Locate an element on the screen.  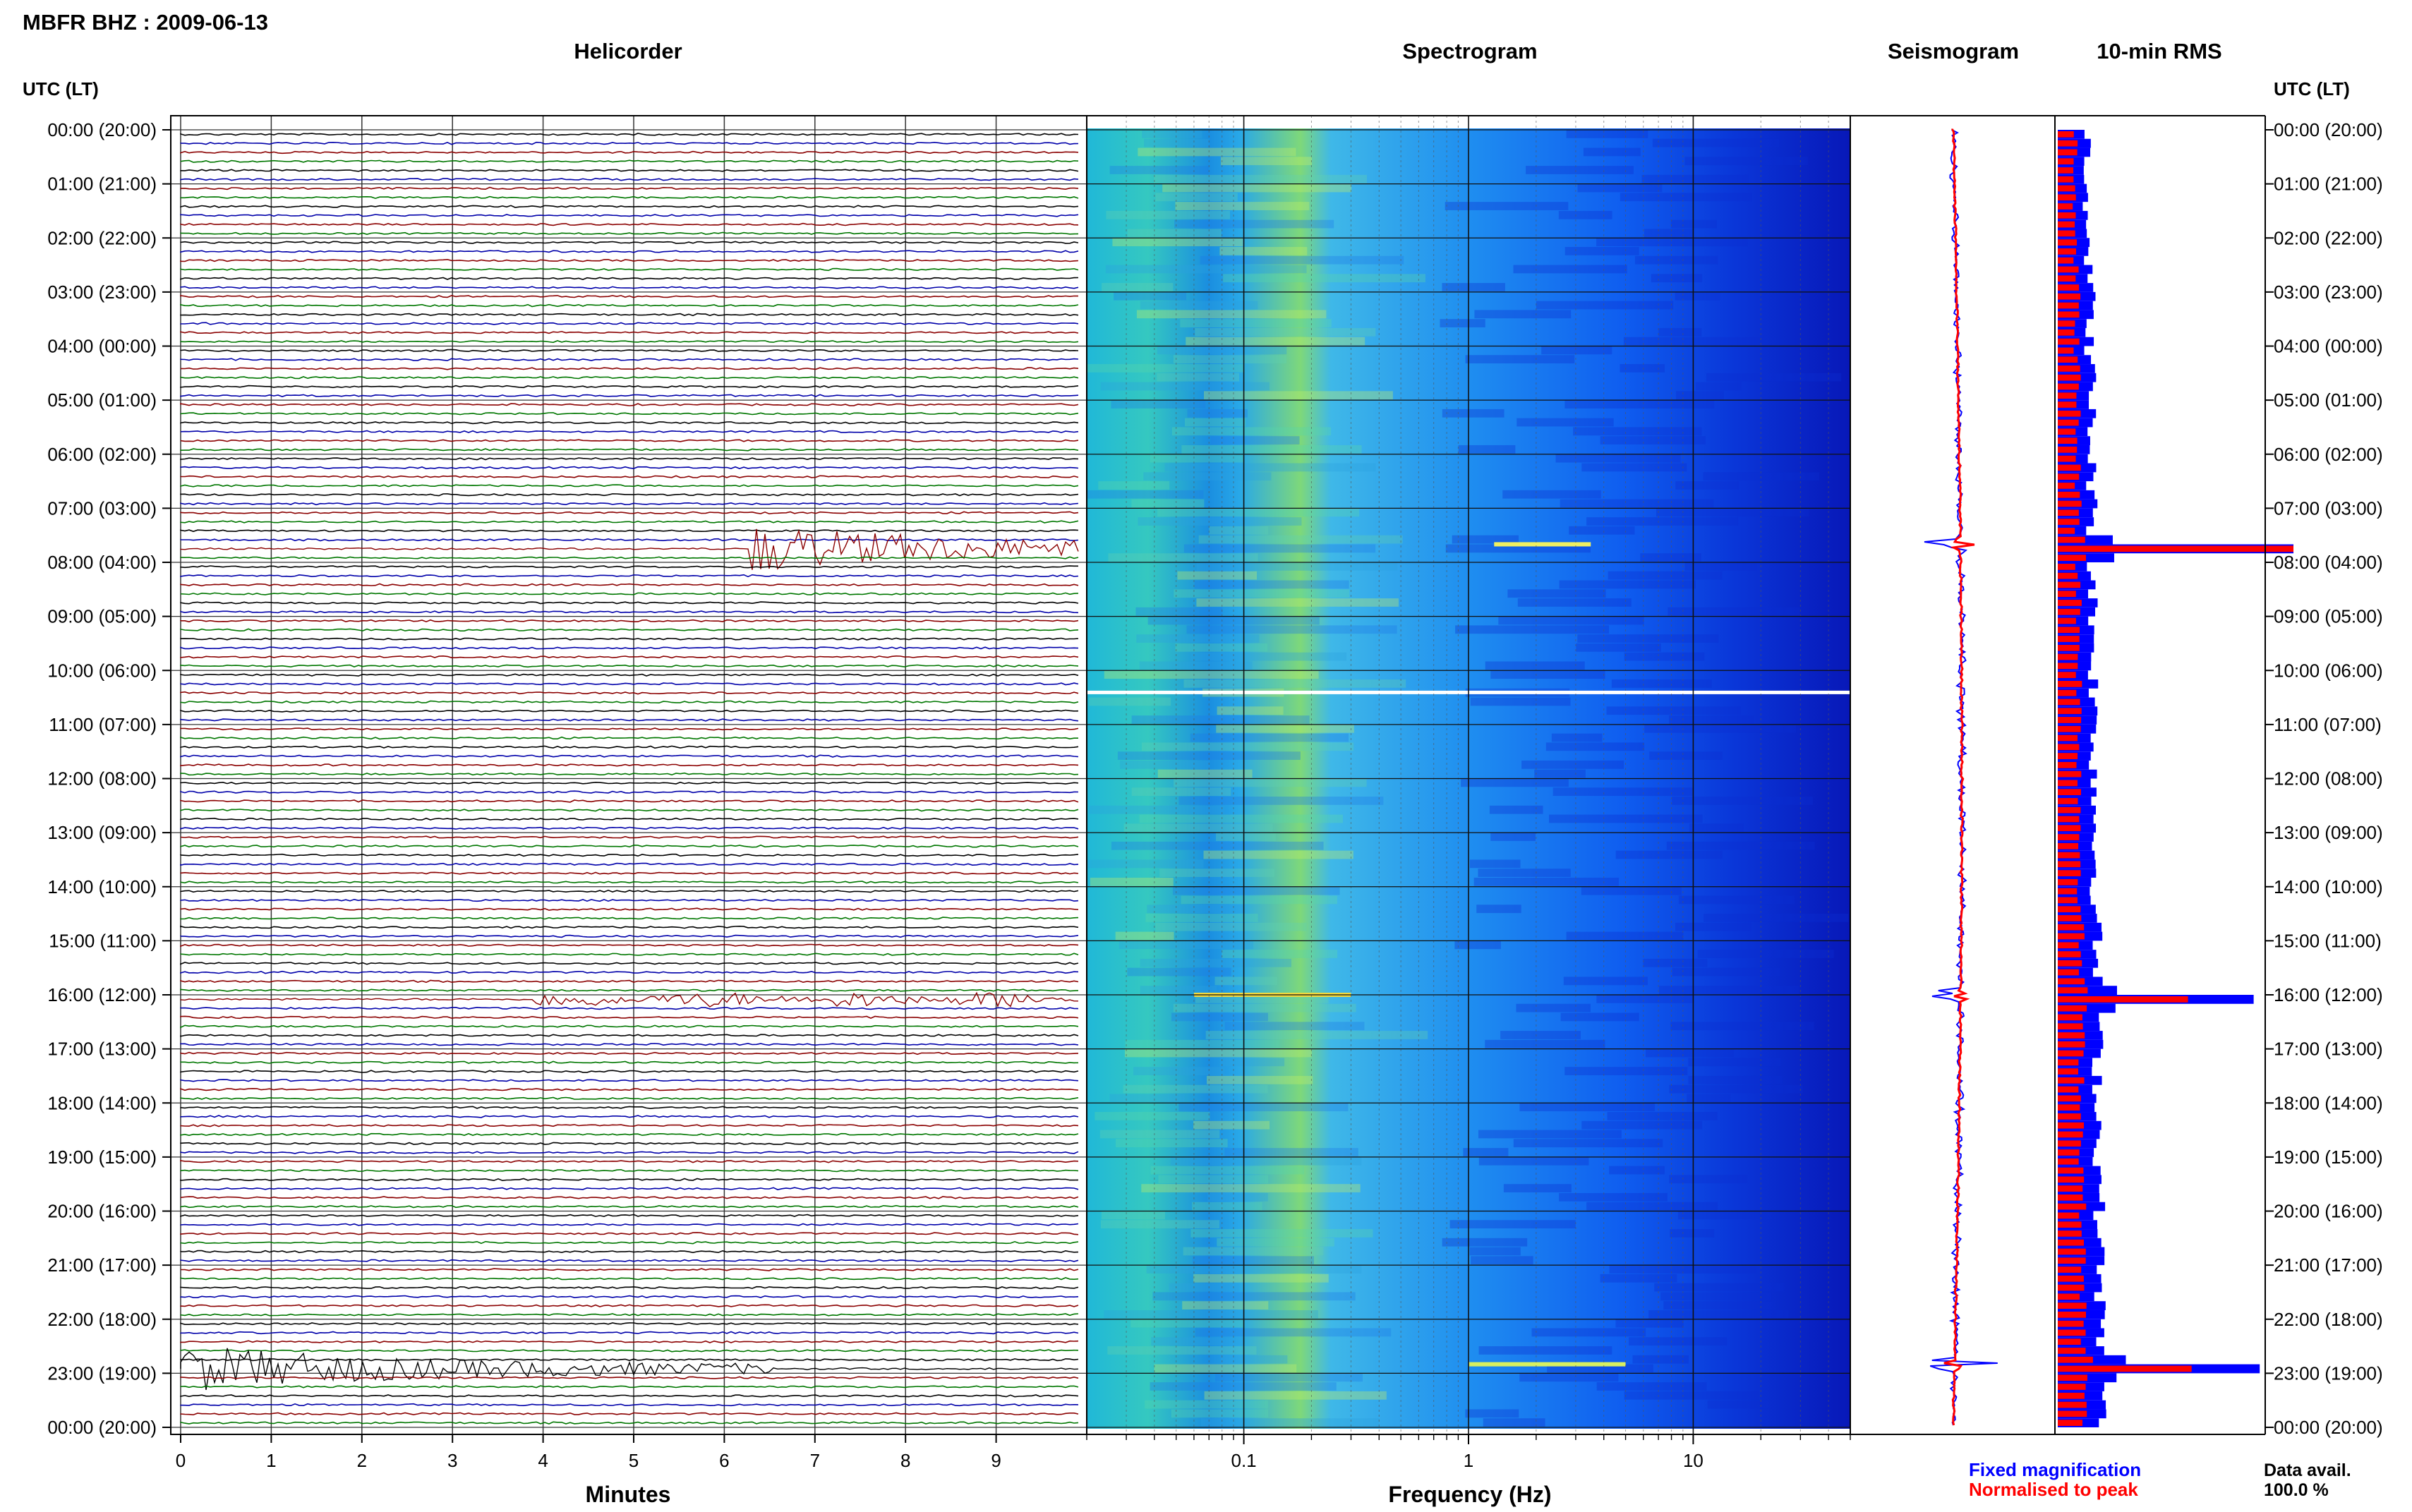
time-tick-left: 05:00 (01:00) is located at coordinates (102, 400).